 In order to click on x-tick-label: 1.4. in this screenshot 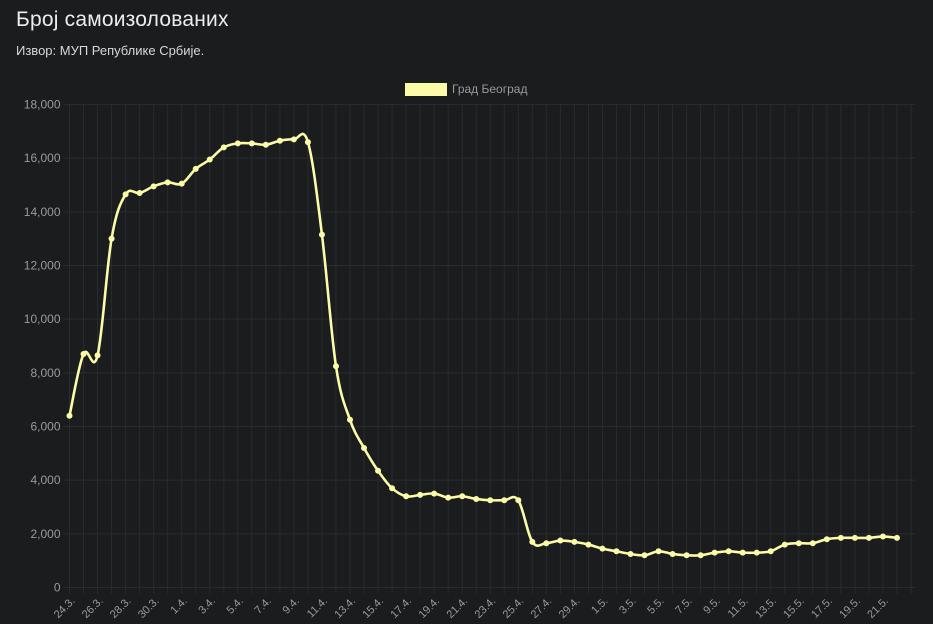, I will do `click(178, 605)`.